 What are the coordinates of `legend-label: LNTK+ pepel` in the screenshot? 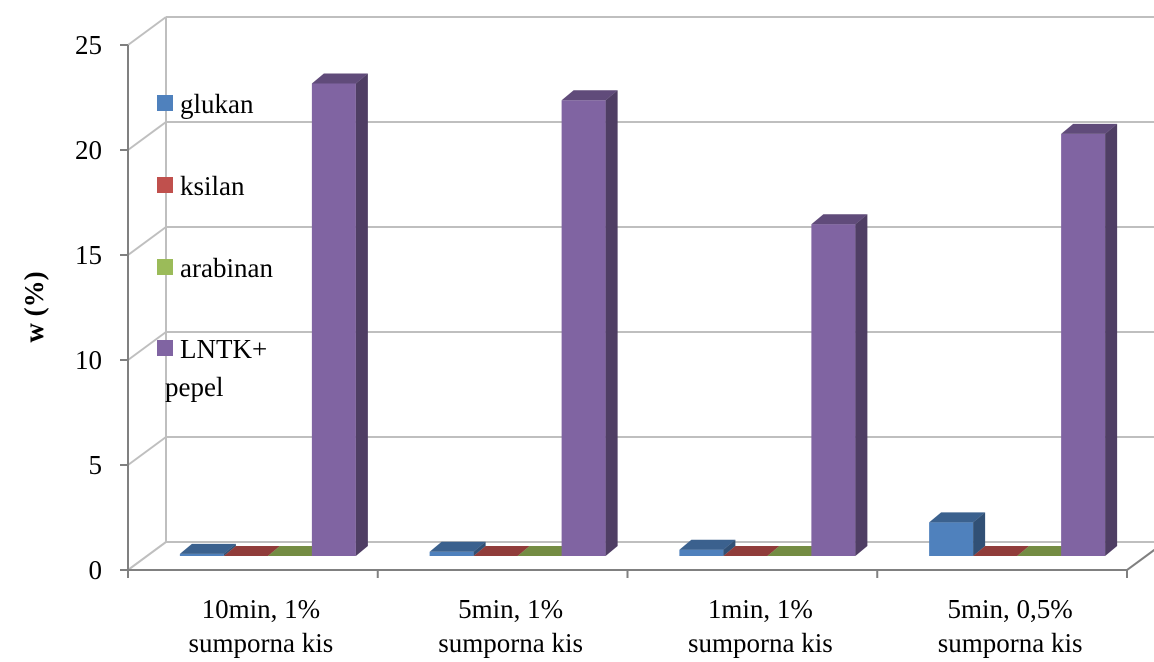 It's located at (216, 368).